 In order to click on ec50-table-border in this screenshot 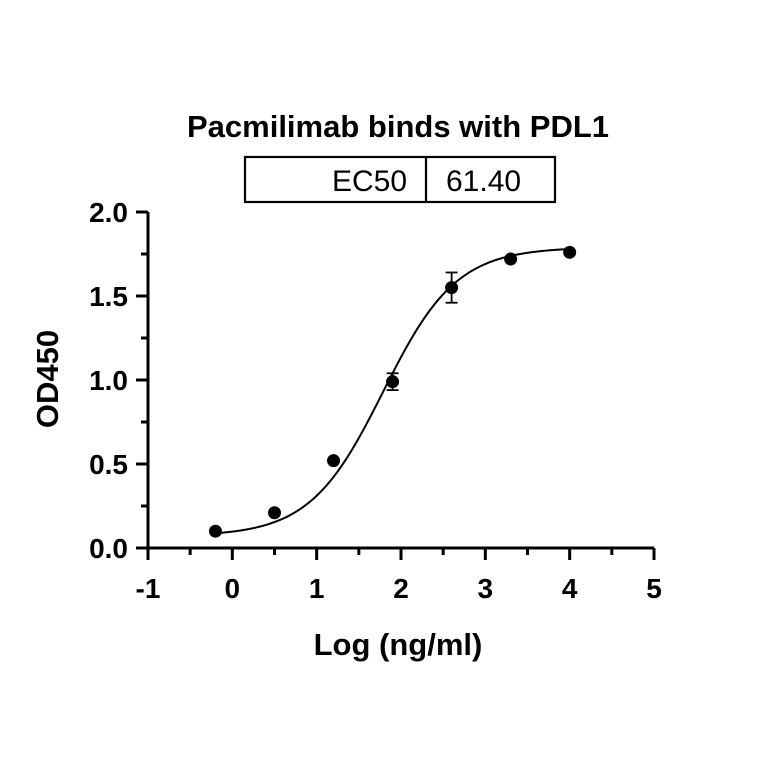, I will do `click(400, 179)`.